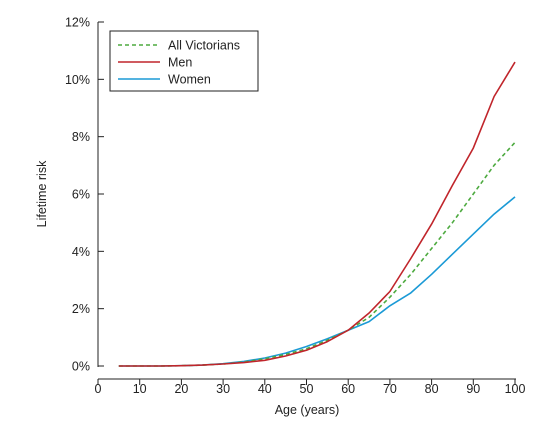 This screenshot has width=555, height=439. Describe the element at coordinates (265, 389) in the screenshot. I see `x-tick-label: 40` at that location.